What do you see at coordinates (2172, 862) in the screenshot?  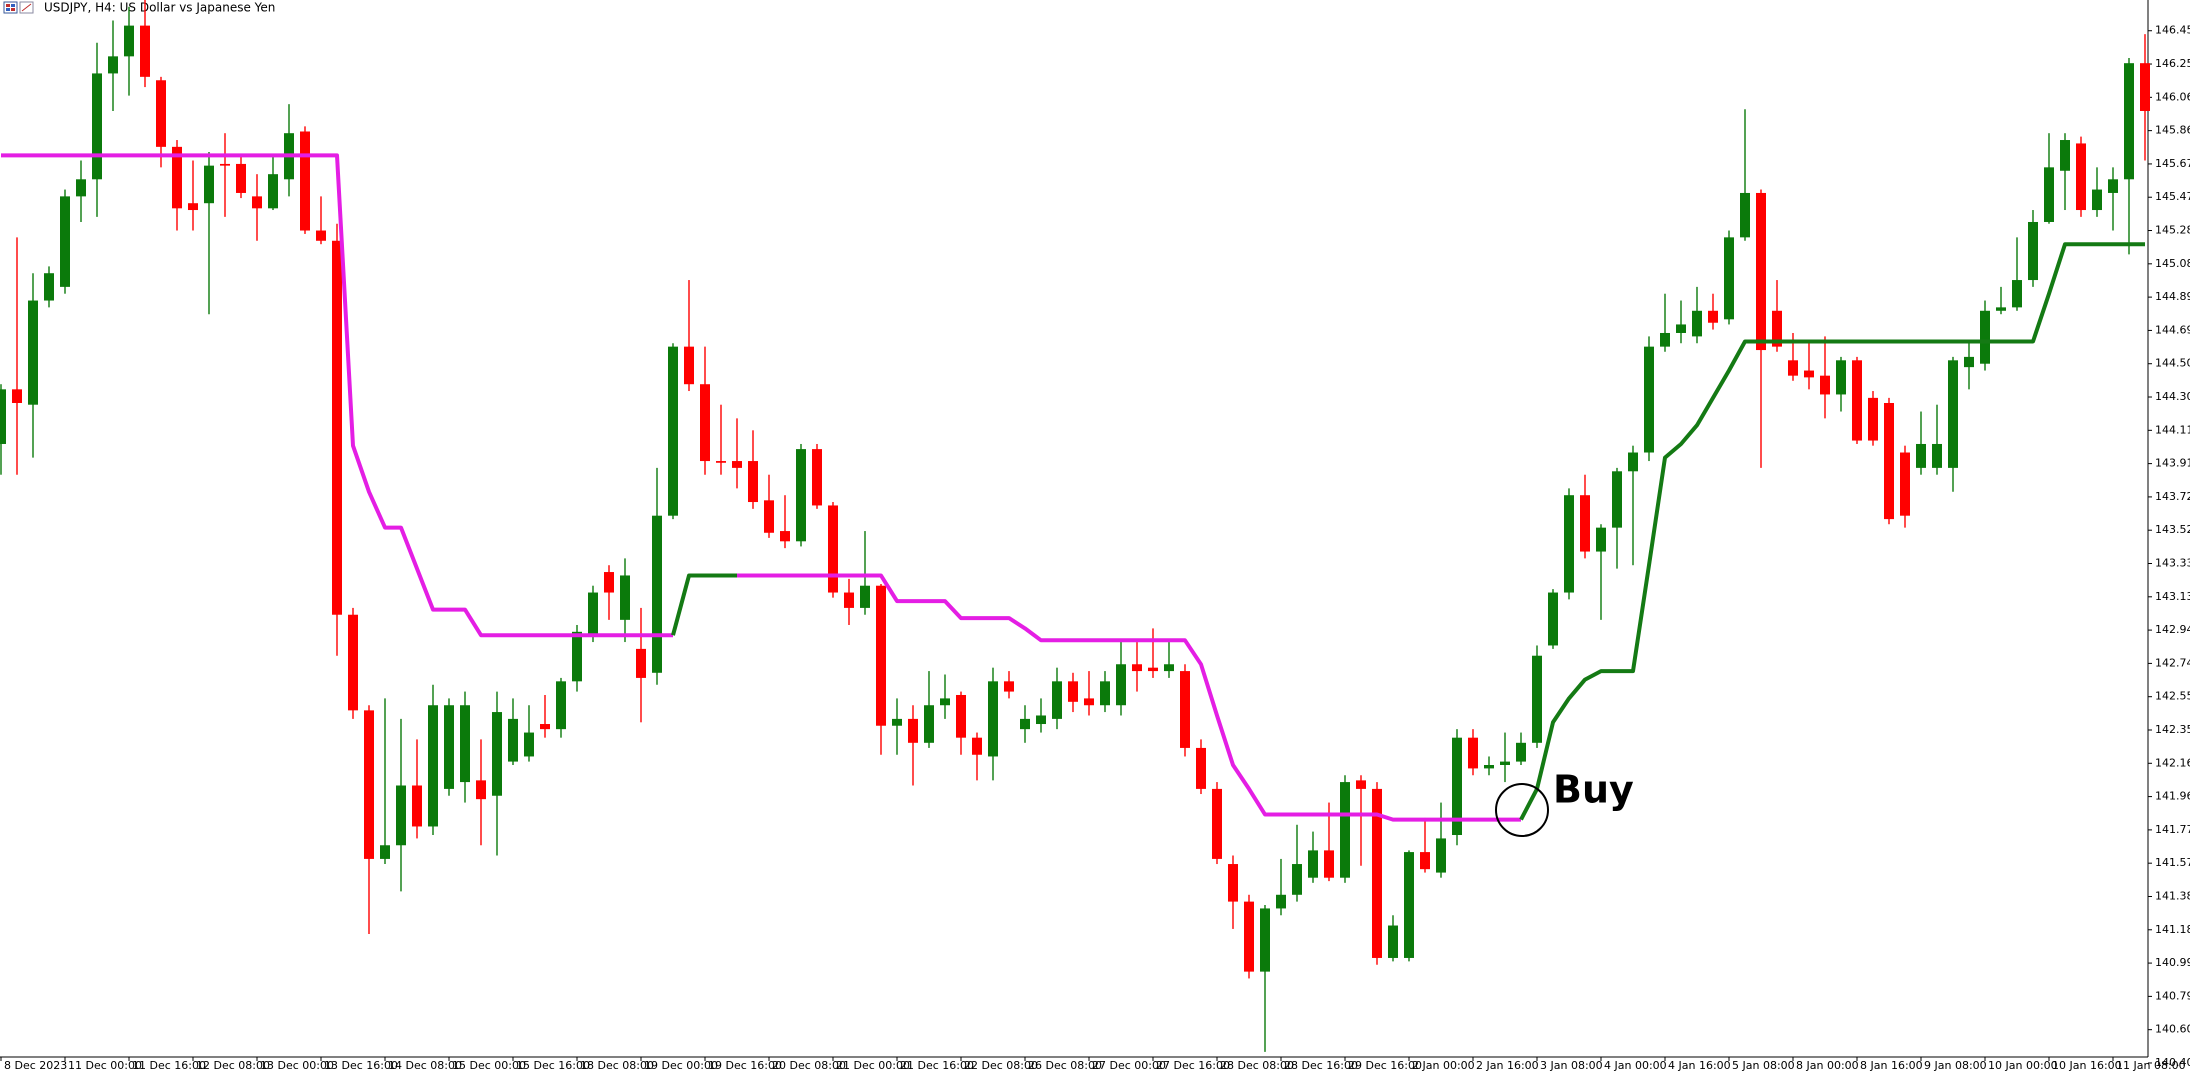 I see `y-tick-label: 141.575` at bounding box center [2172, 862].